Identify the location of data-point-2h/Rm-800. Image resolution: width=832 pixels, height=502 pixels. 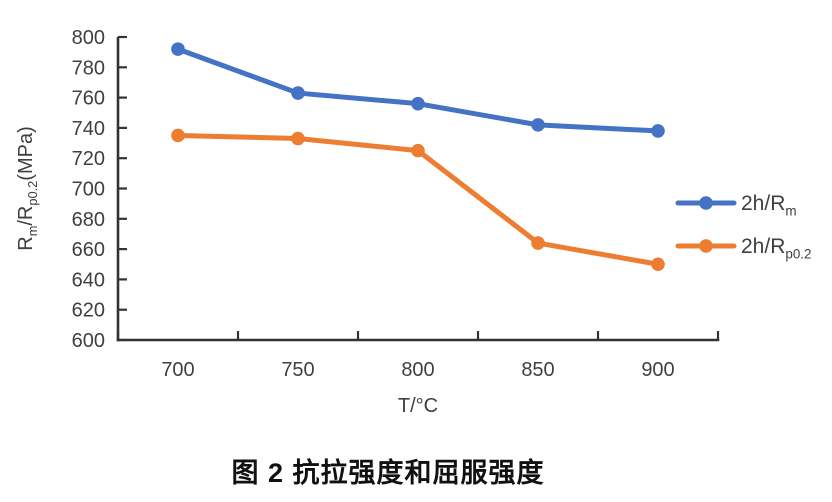
(418, 103).